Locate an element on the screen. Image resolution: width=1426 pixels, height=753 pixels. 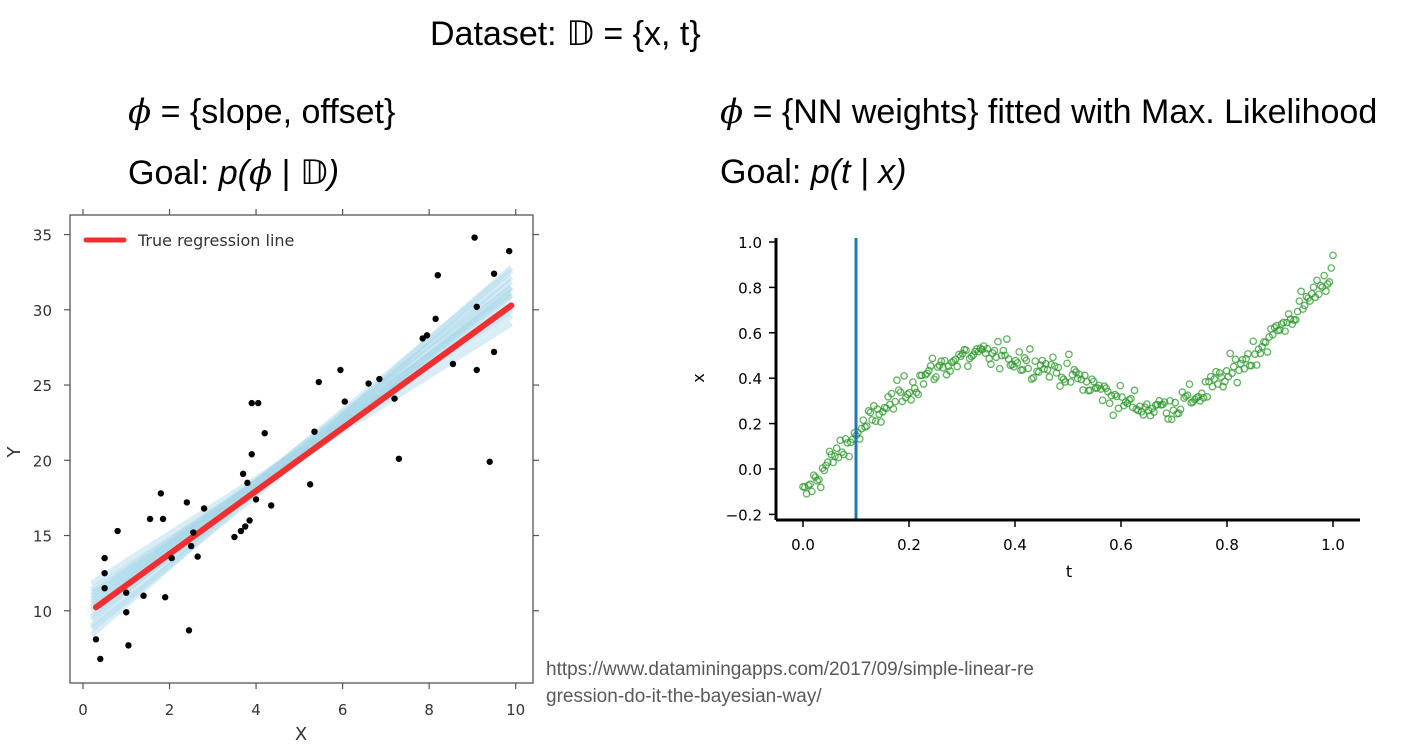
y-tick-label: 0.8 is located at coordinates (750, 288).